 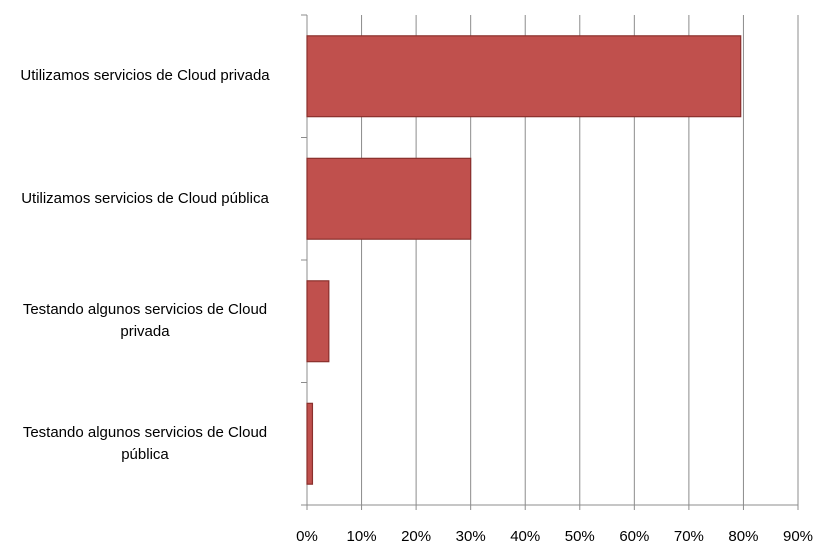 What do you see at coordinates (689, 536) in the screenshot?
I see `x-tick-label: 70%` at bounding box center [689, 536].